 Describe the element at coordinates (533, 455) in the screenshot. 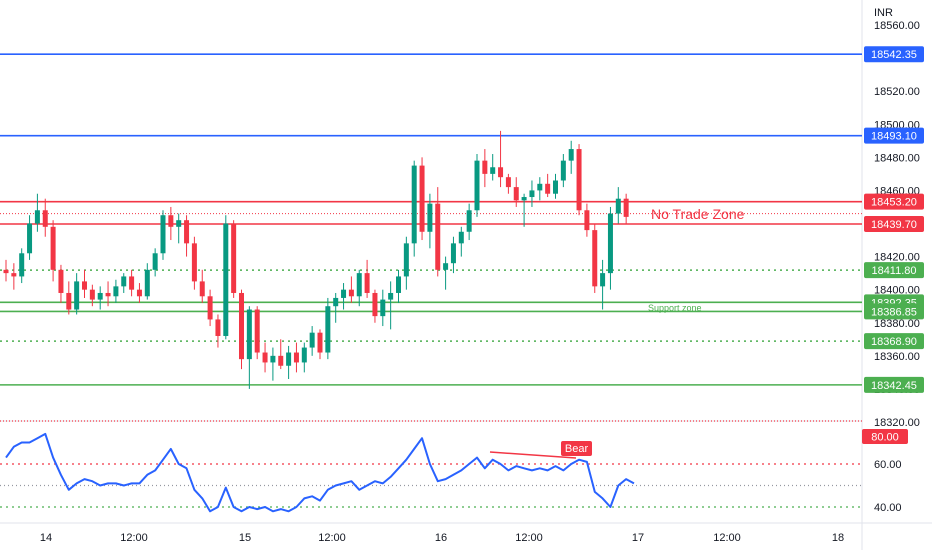

I see `bear-divergence-line` at that location.